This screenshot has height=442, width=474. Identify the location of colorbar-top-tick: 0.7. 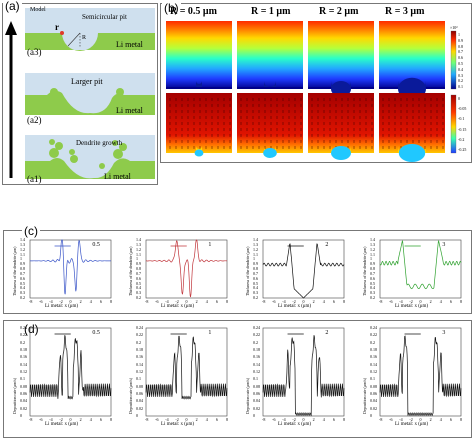
(460, 52).